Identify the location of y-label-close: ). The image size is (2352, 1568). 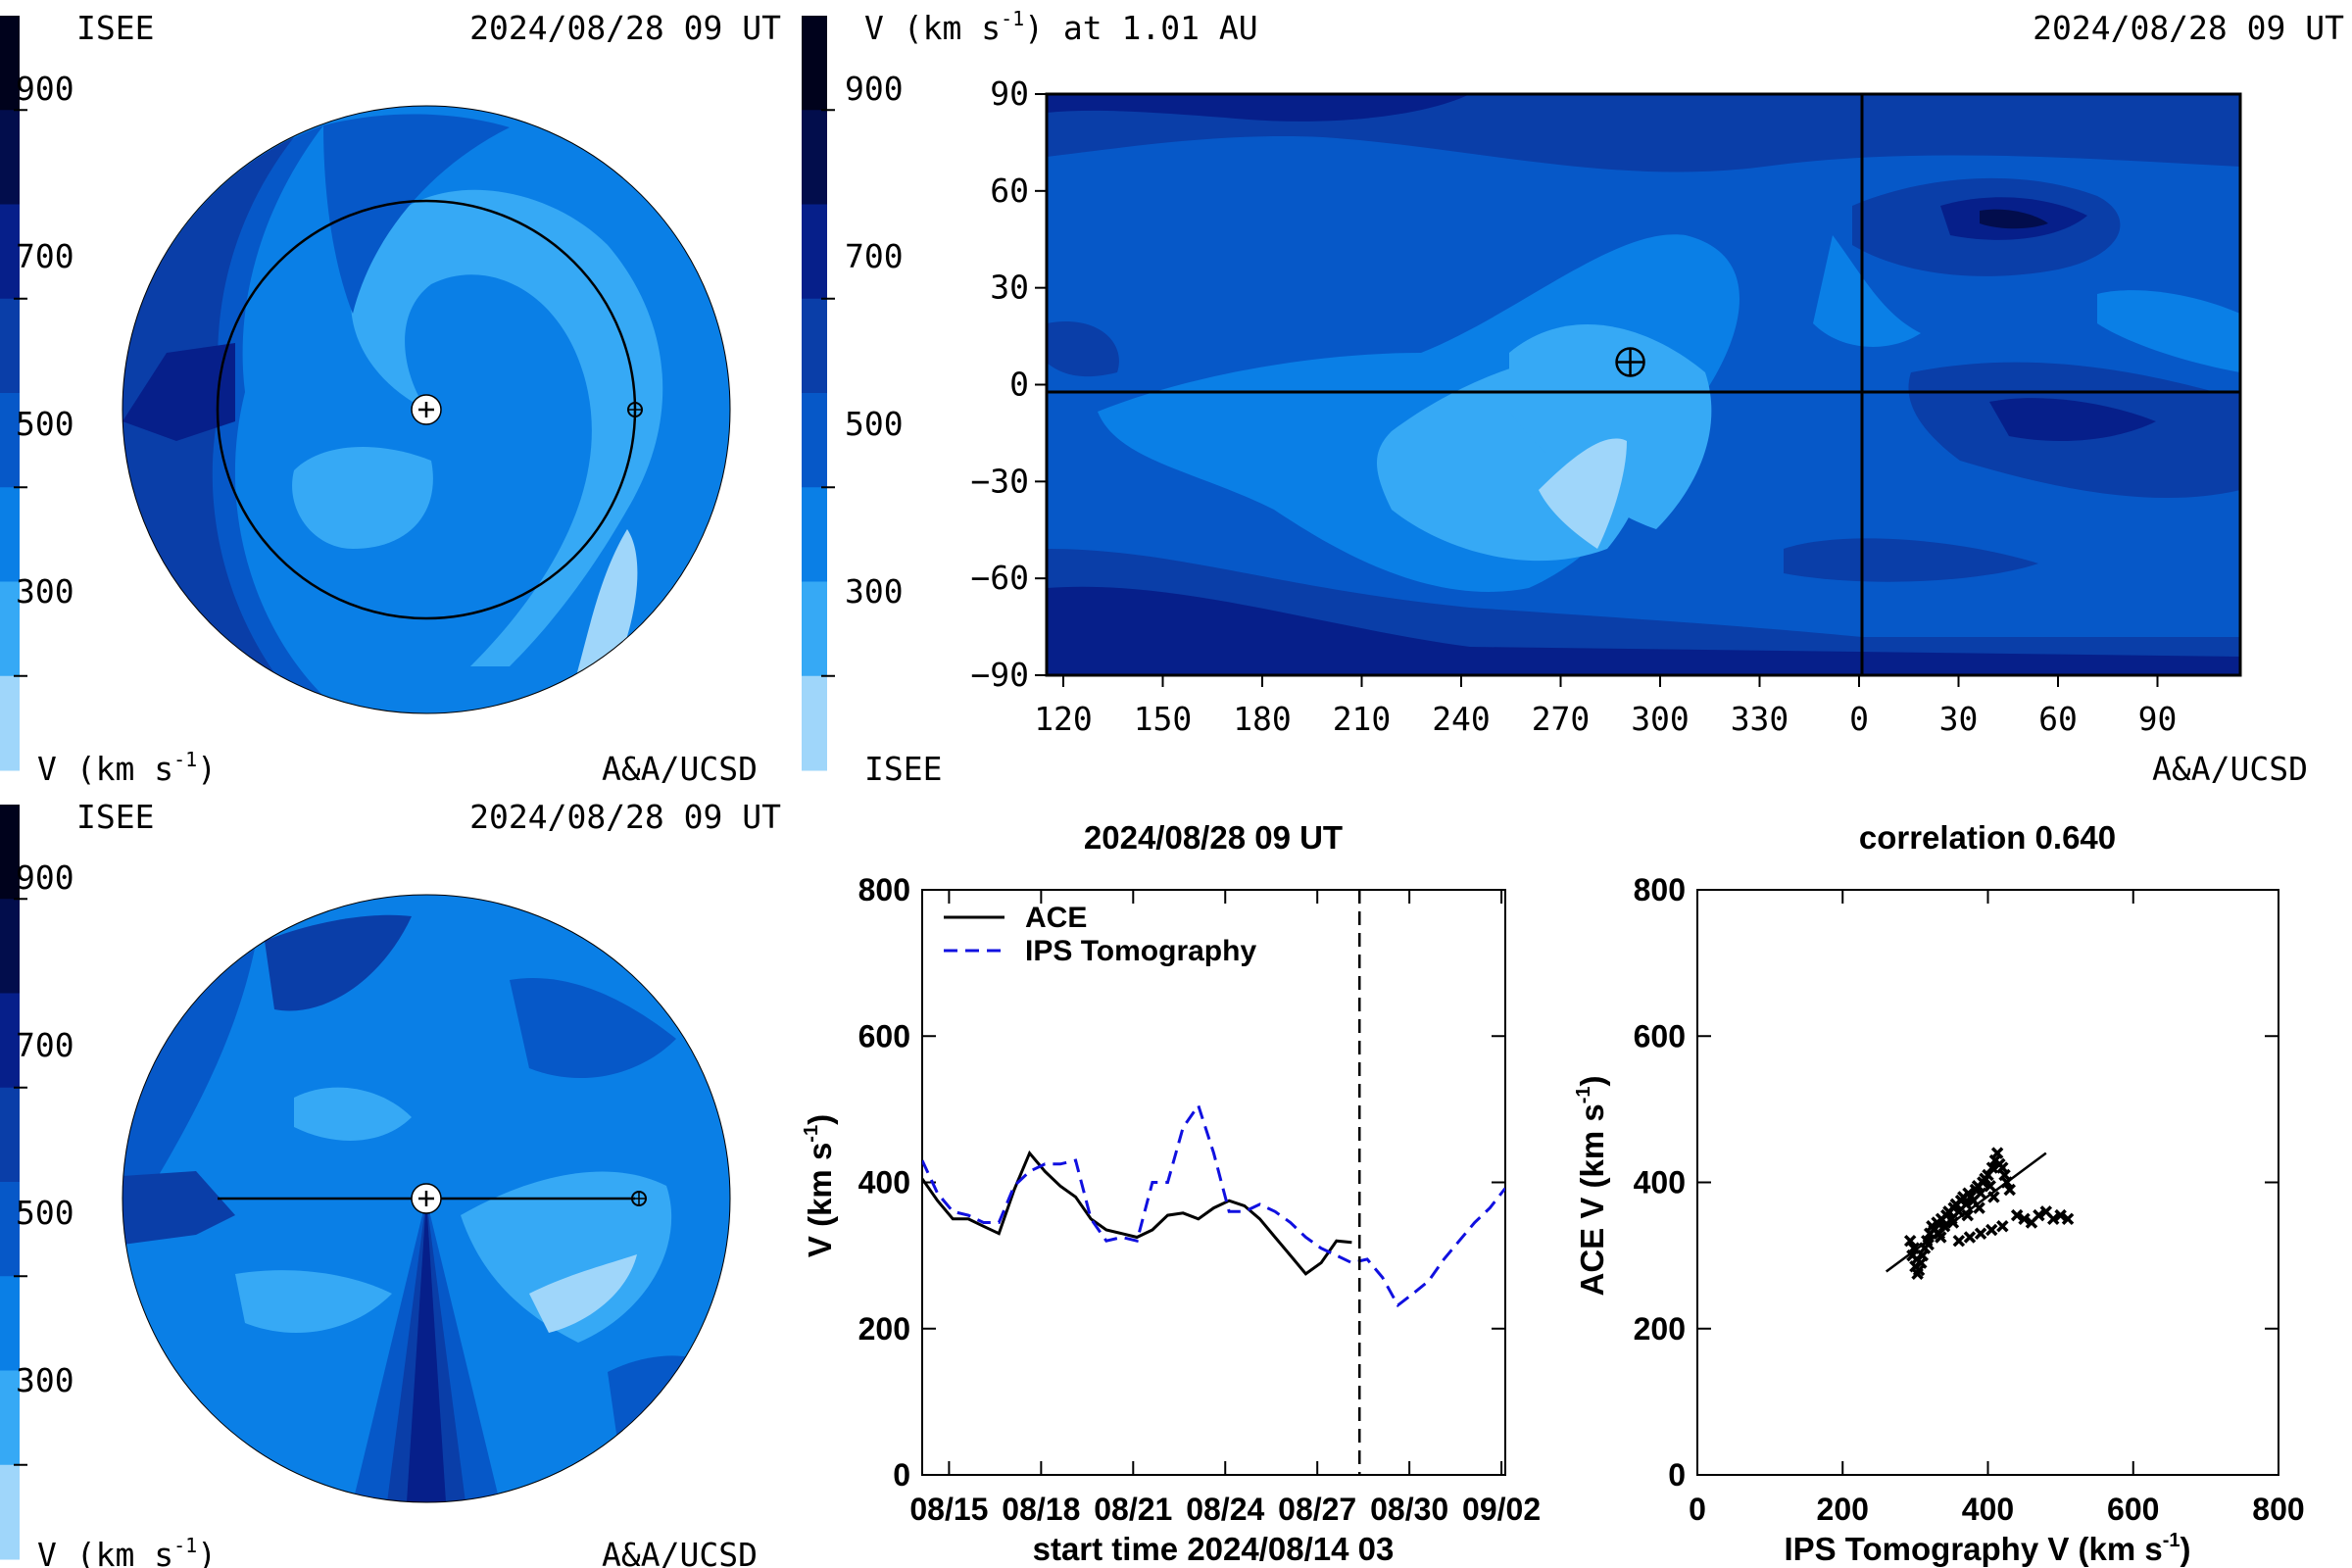
(1592, 1080).